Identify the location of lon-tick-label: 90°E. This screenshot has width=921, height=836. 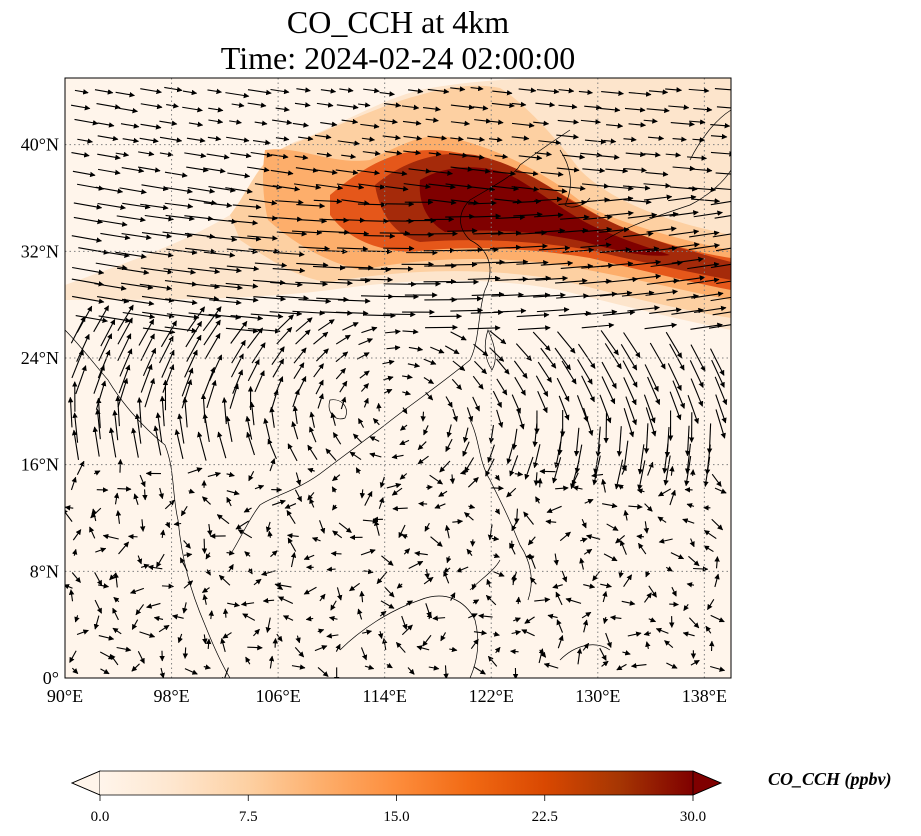
(65, 696).